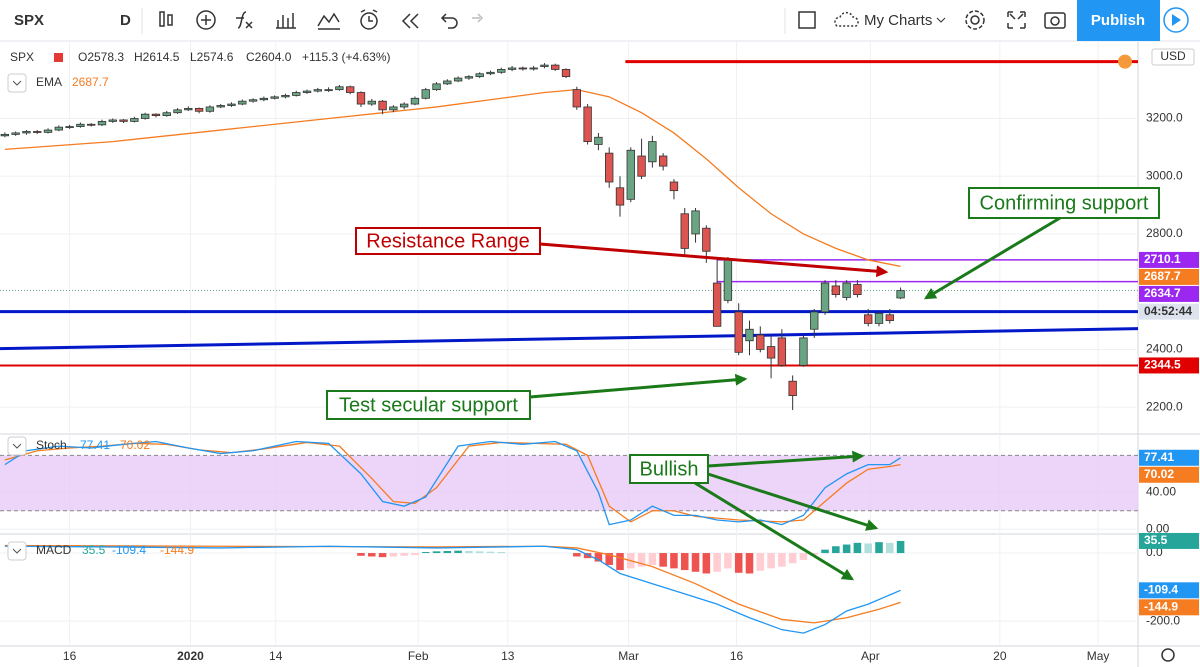  I want to click on axis-label: 2710.1, so click(1162, 259).